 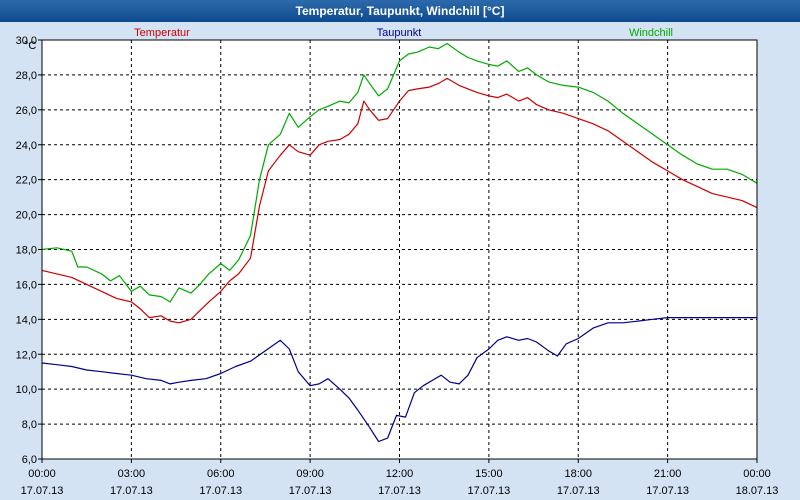 What do you see at coordinates (668, 474) in the screenshot?
I see `x-tick-time: 21:00` at bounding box center [668, 474].